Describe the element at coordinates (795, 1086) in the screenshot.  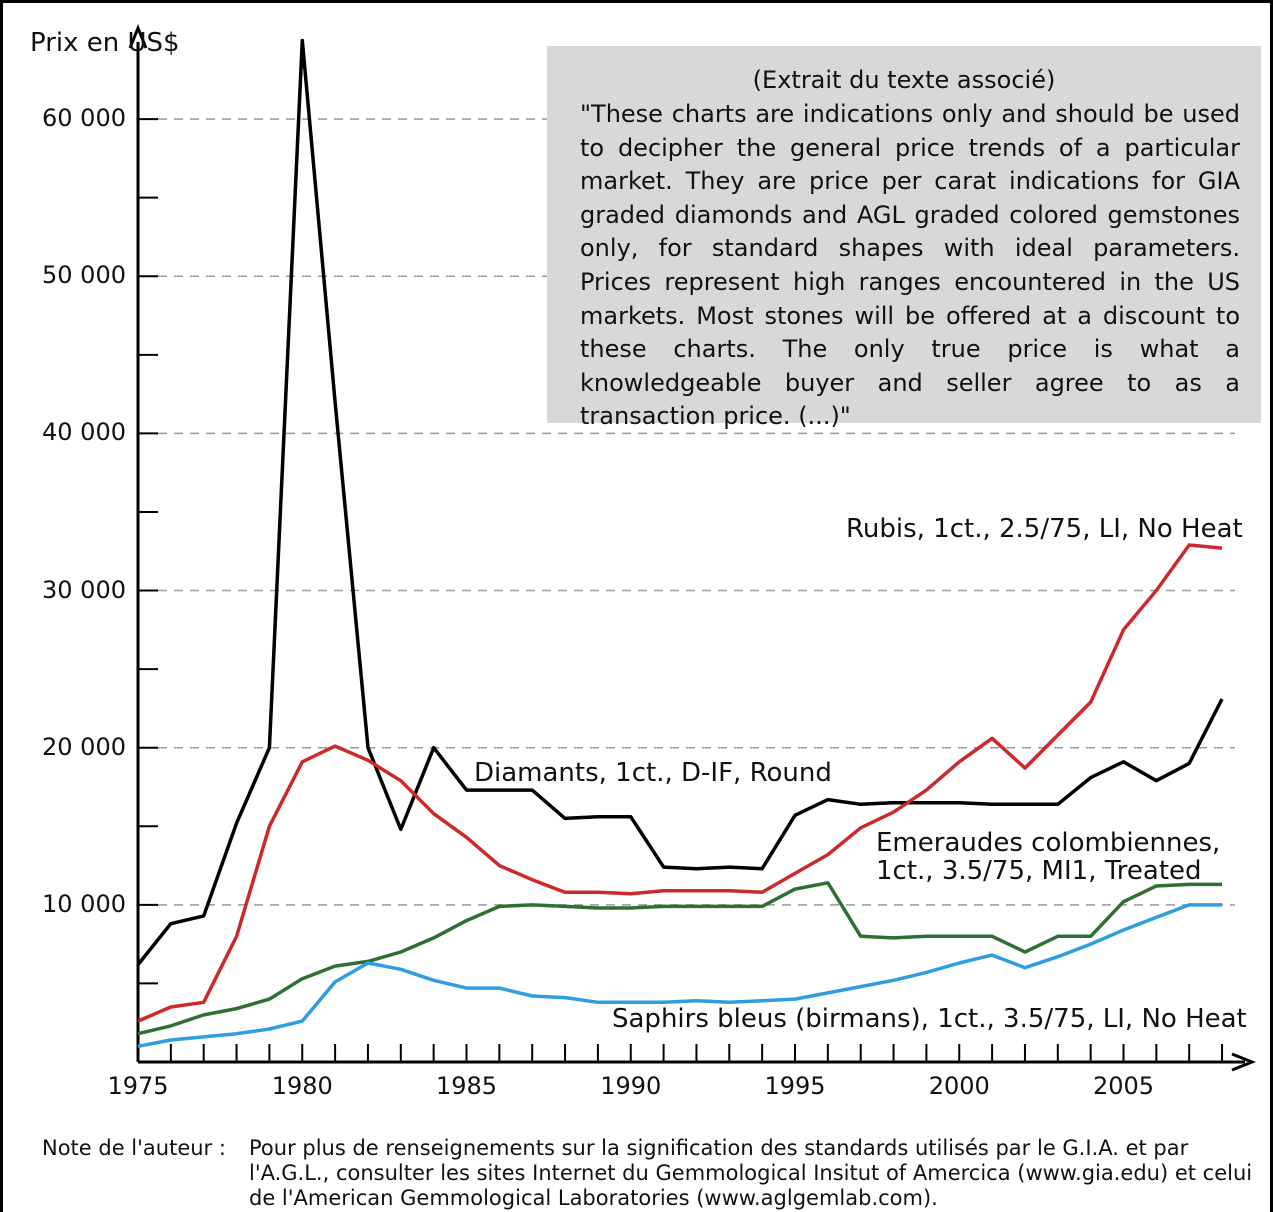
I see `x-tick-label: 1995` at that location.